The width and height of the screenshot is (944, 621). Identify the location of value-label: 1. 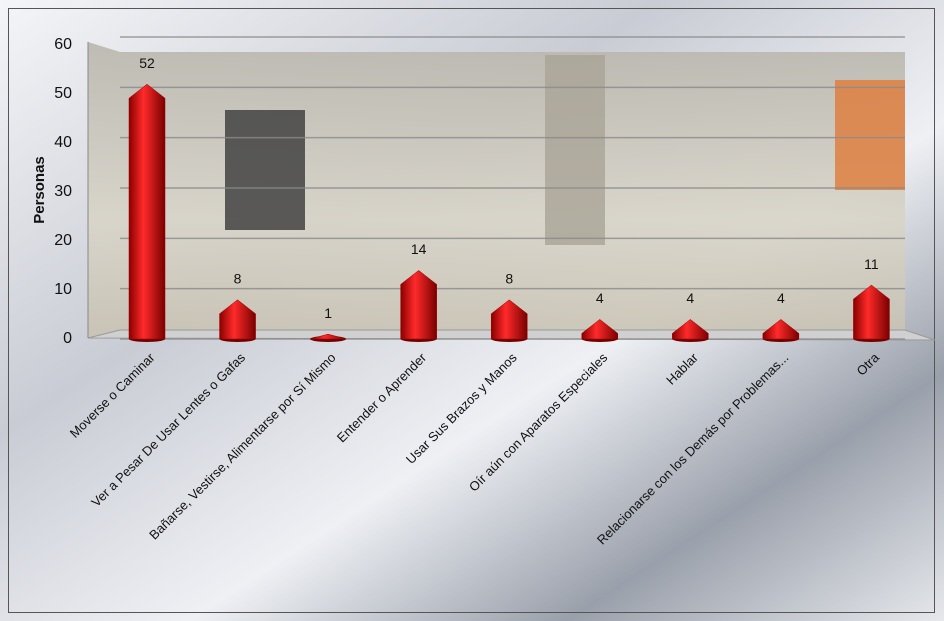
(328, 313).